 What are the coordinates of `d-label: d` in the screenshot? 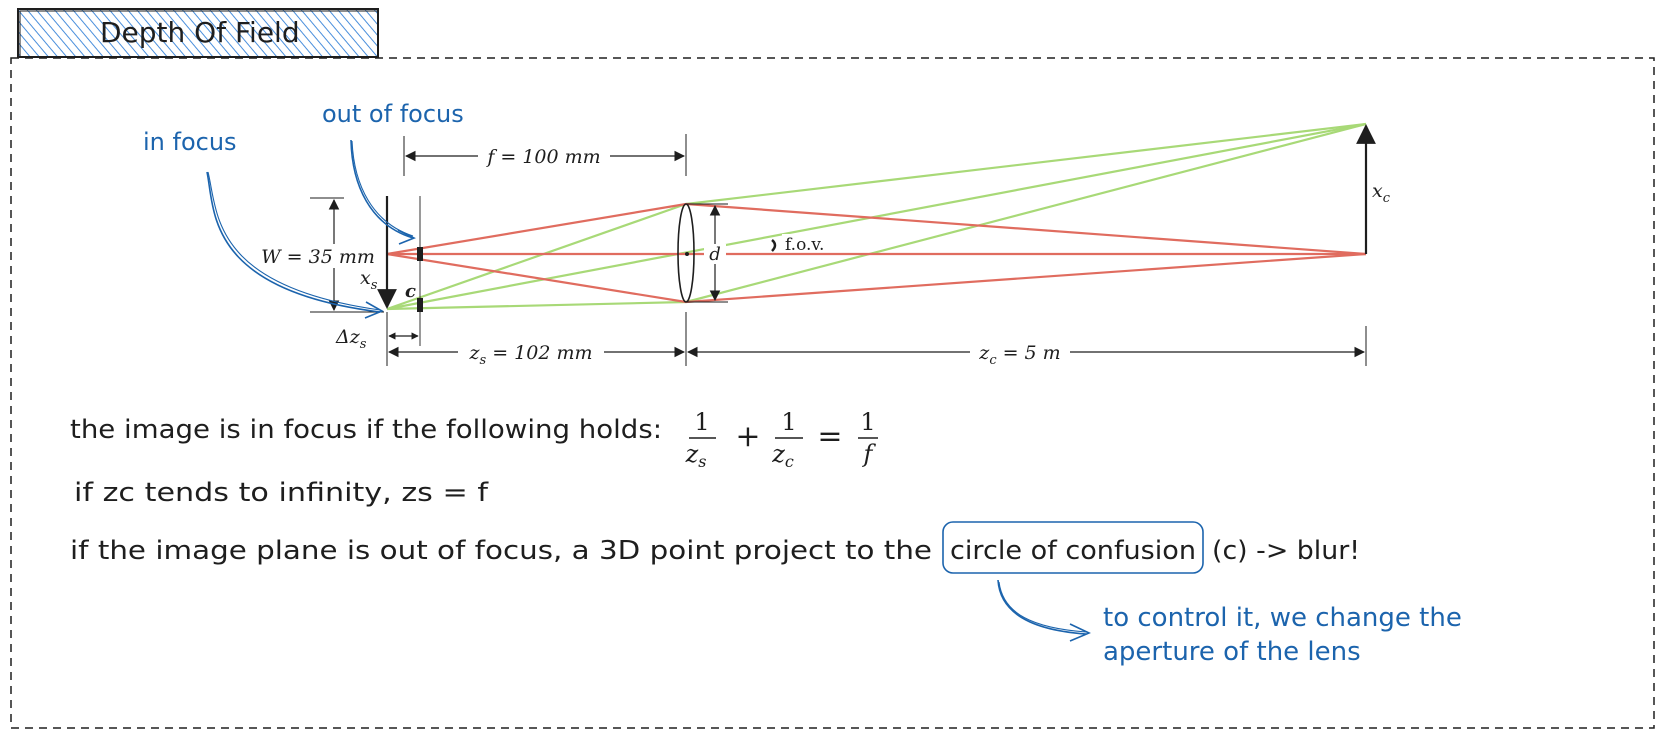 It's located at (715, 254).